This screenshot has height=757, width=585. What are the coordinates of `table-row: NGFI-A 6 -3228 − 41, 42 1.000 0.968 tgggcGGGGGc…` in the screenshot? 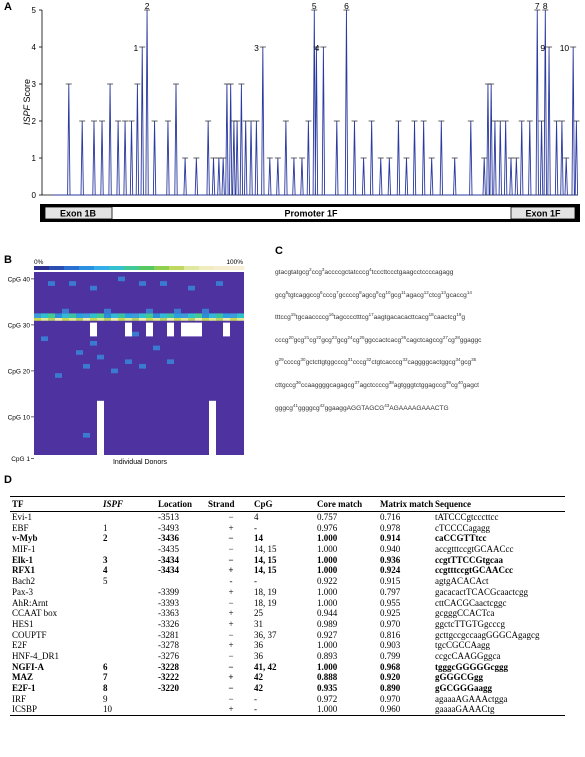 It's located at (287, 667).